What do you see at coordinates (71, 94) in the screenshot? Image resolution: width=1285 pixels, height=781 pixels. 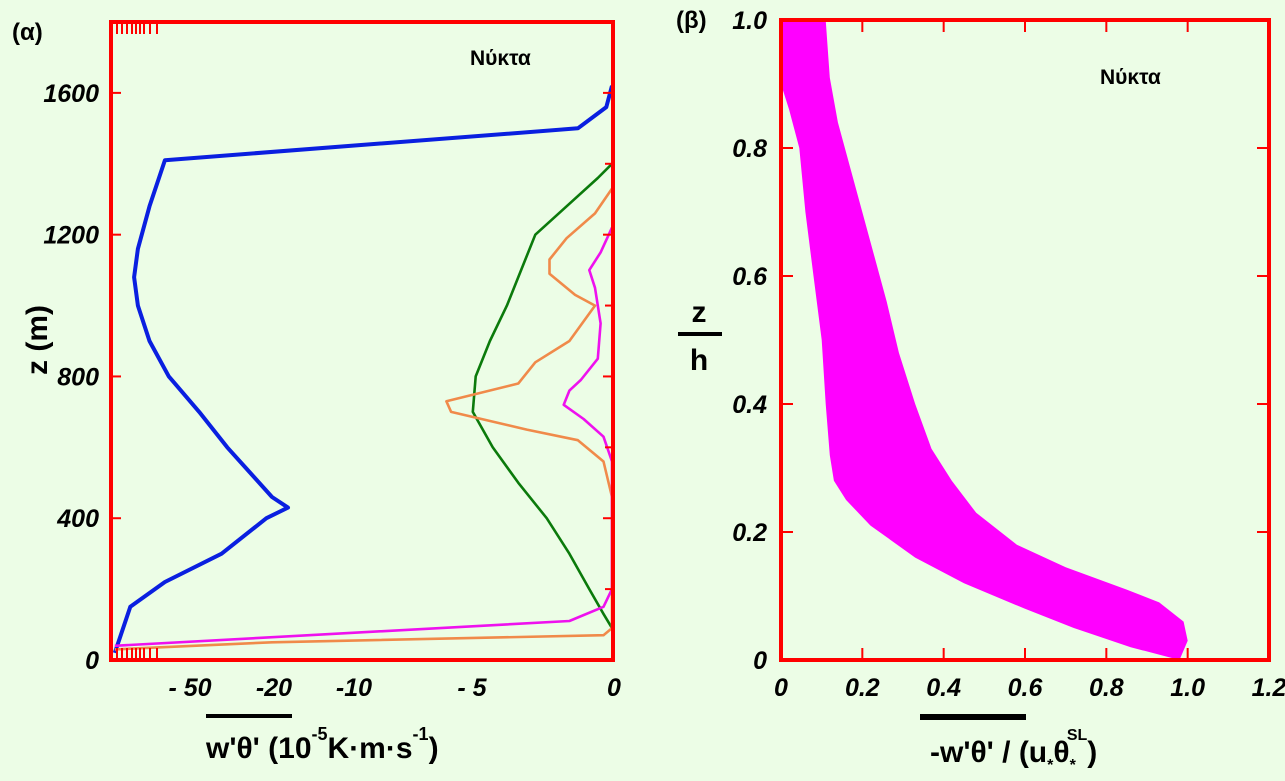 I see `y-tick-label: 1600` at bounding box center [71, 94].